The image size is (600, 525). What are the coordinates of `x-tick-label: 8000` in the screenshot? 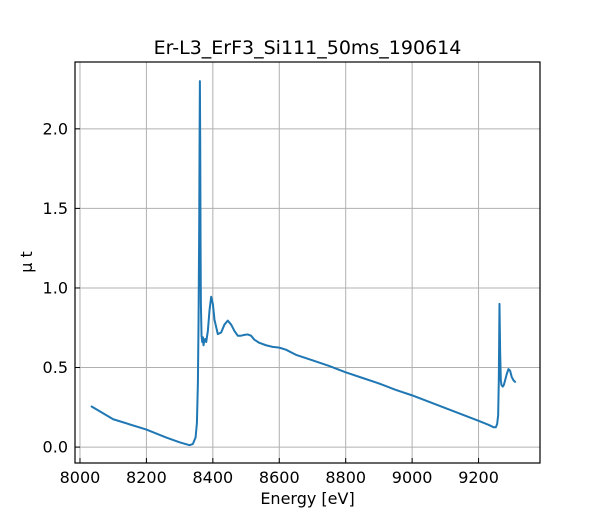 It's located at (80, 477).